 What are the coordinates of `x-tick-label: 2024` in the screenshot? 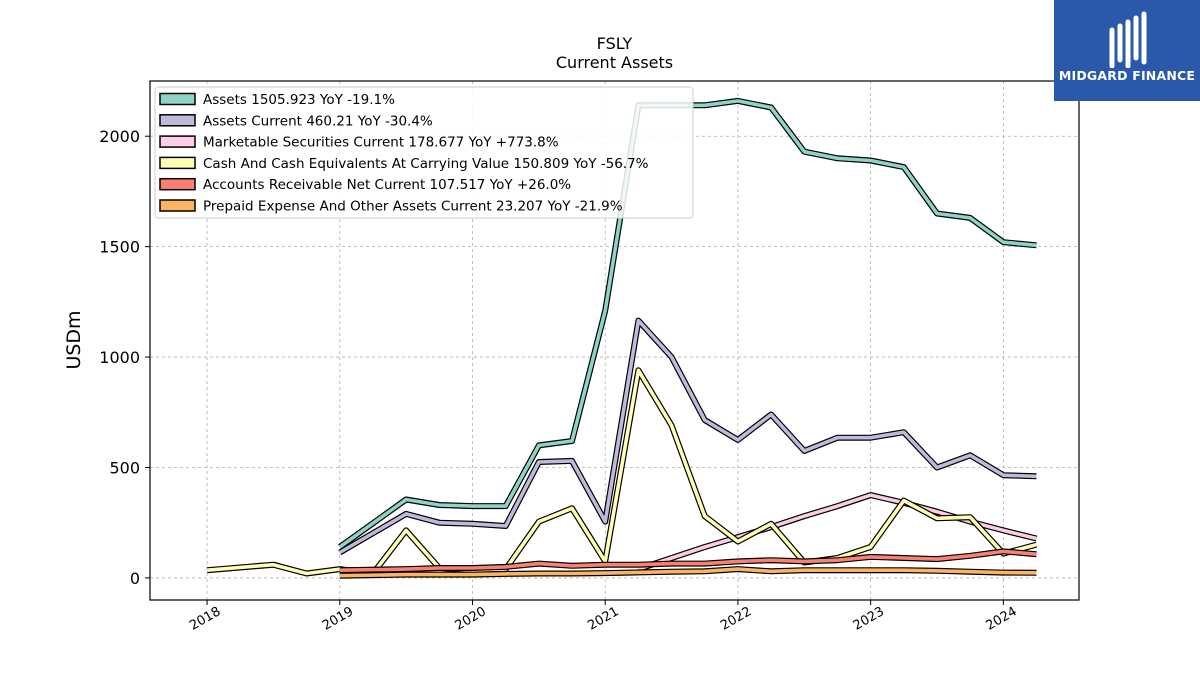 It's located at (1002, 619).